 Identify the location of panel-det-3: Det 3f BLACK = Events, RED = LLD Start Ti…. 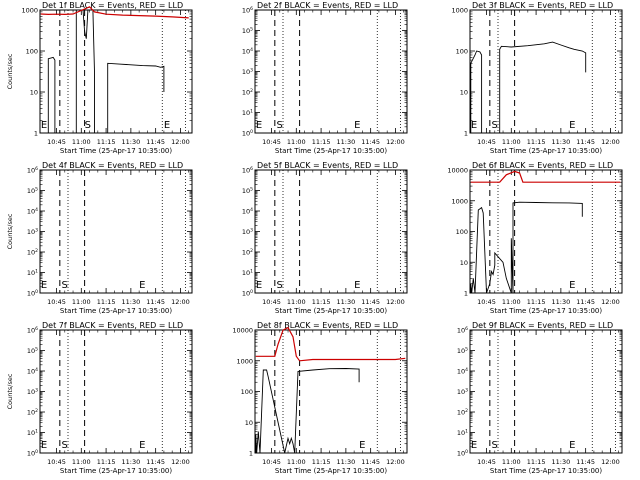
(537, 78).